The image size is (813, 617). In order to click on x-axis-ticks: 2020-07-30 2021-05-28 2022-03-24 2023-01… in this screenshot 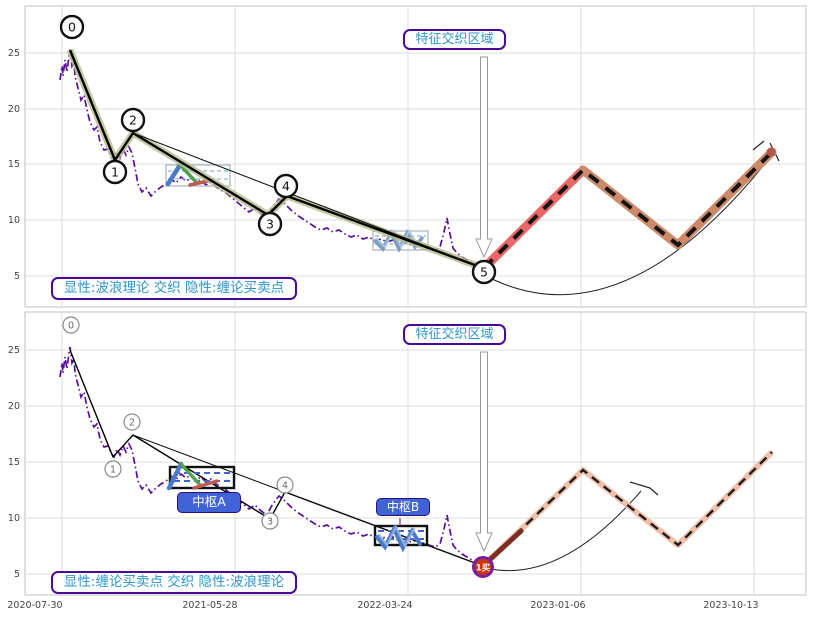, I will do `click(382, 605)`.